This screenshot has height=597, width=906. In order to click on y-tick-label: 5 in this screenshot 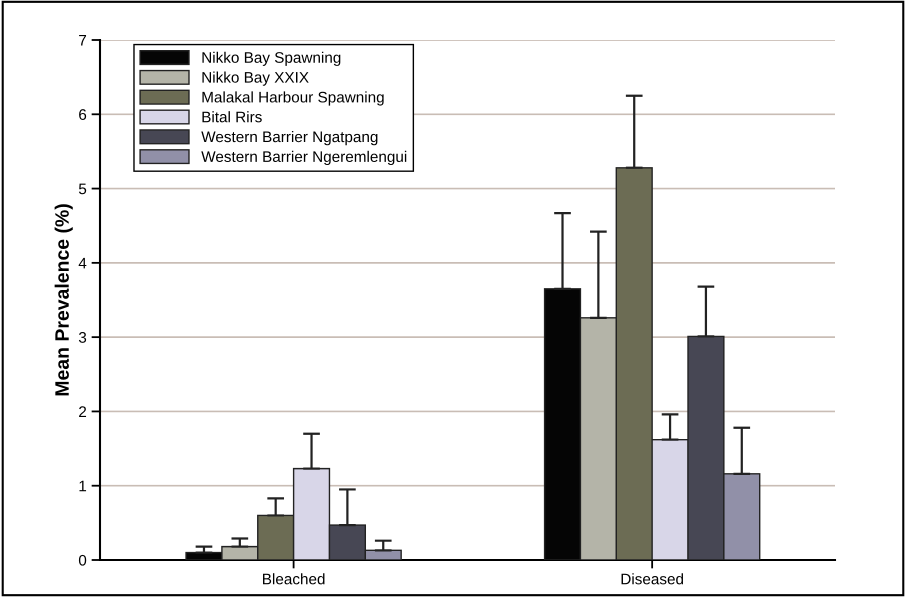, I will do `click(82, 189)`.